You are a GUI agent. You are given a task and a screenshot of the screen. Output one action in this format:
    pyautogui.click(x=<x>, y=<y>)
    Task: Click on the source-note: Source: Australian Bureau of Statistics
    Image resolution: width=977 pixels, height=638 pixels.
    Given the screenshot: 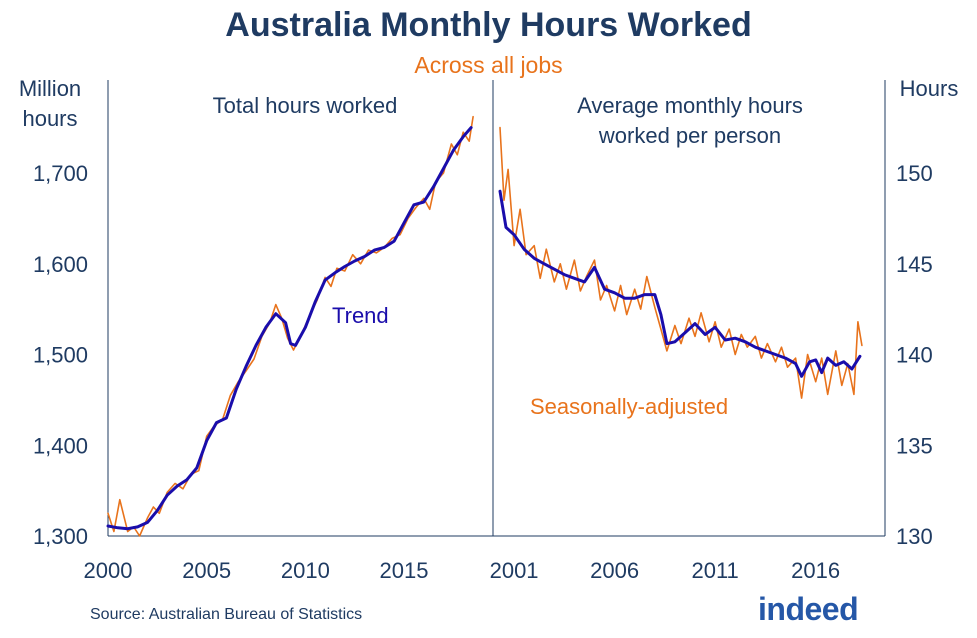 What is the action you would take?
    pyautogui.click(x=226, y=614)
    